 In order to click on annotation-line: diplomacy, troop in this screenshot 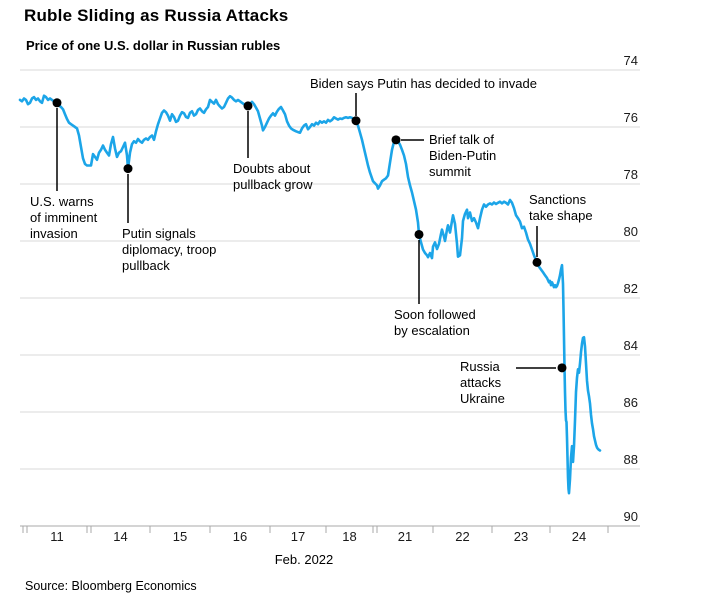, I will do `click(169, 249)`.